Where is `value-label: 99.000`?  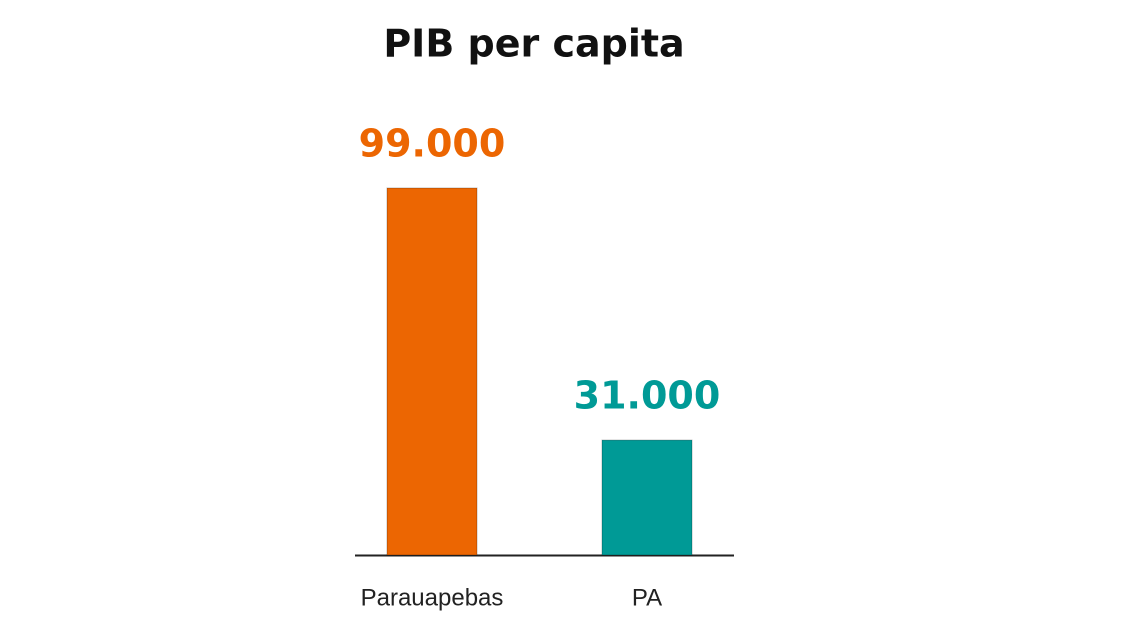 value-label: 99.000 is located at coordinates (432, 144).